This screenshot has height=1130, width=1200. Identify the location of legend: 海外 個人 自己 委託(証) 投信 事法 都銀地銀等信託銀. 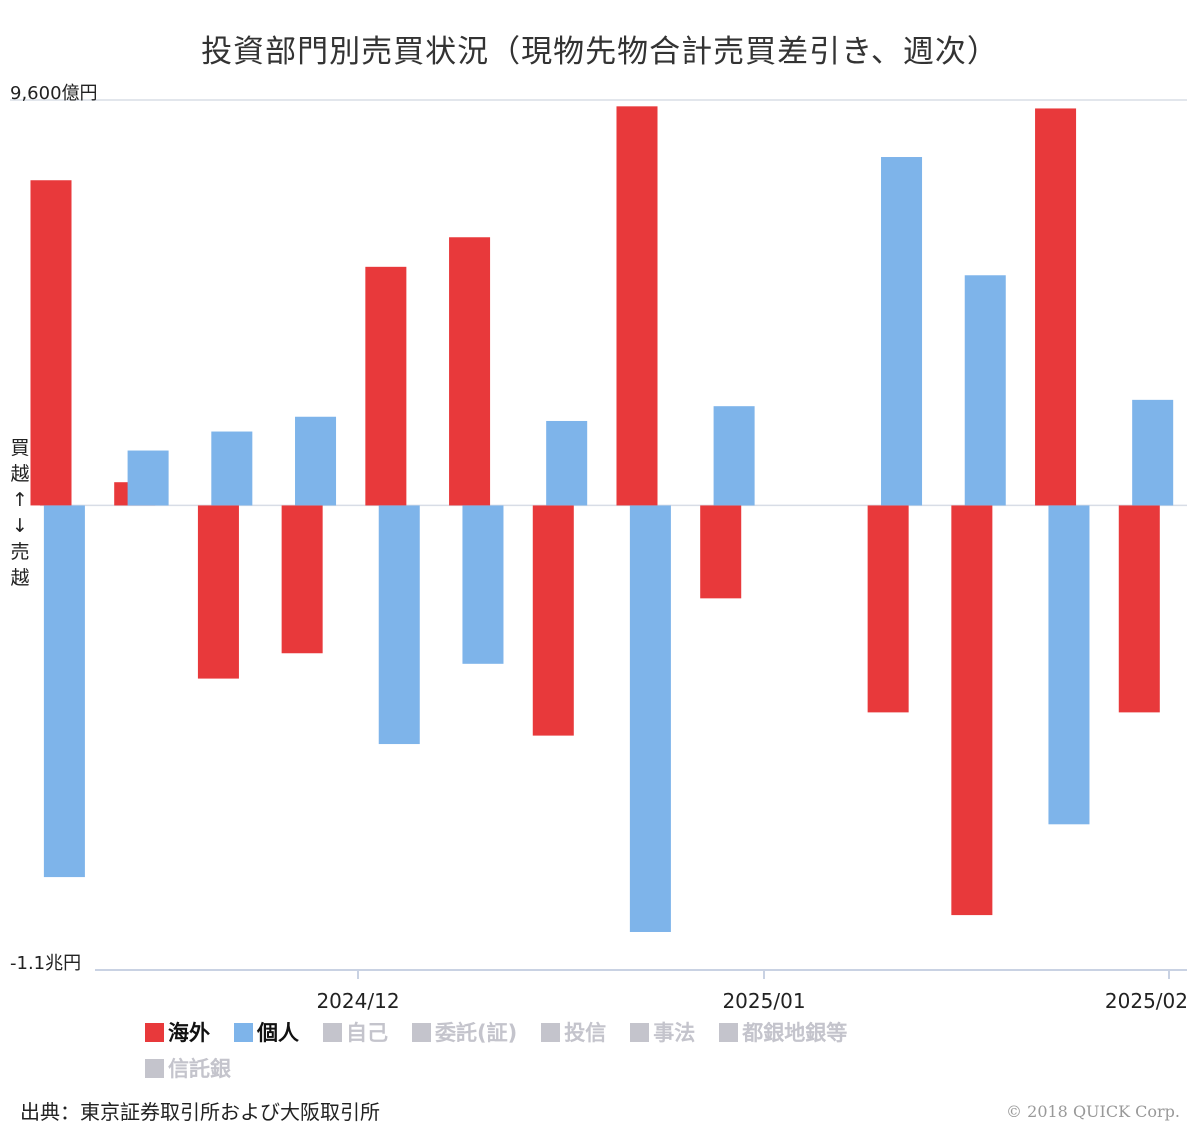
(625, 1050).